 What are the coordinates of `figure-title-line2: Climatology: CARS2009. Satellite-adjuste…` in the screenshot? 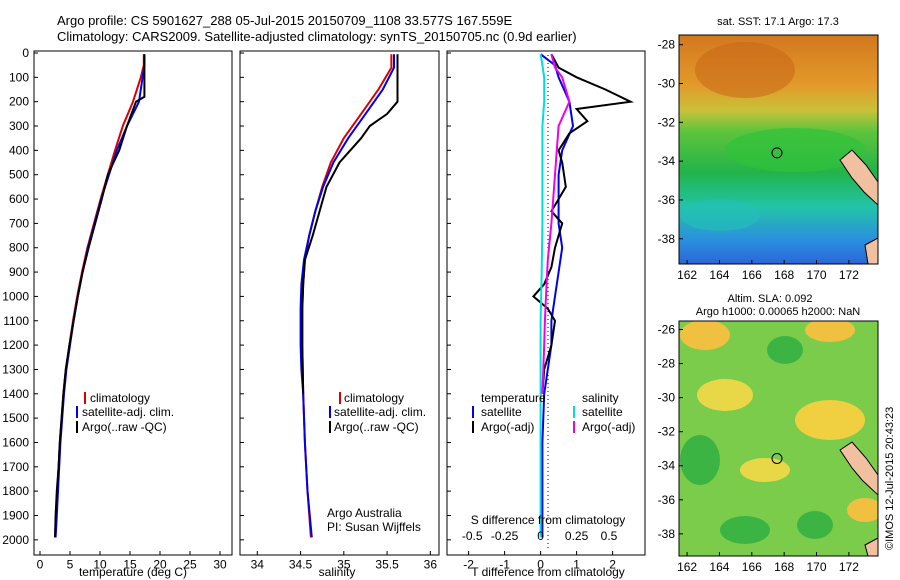 It's located at (317, 36).